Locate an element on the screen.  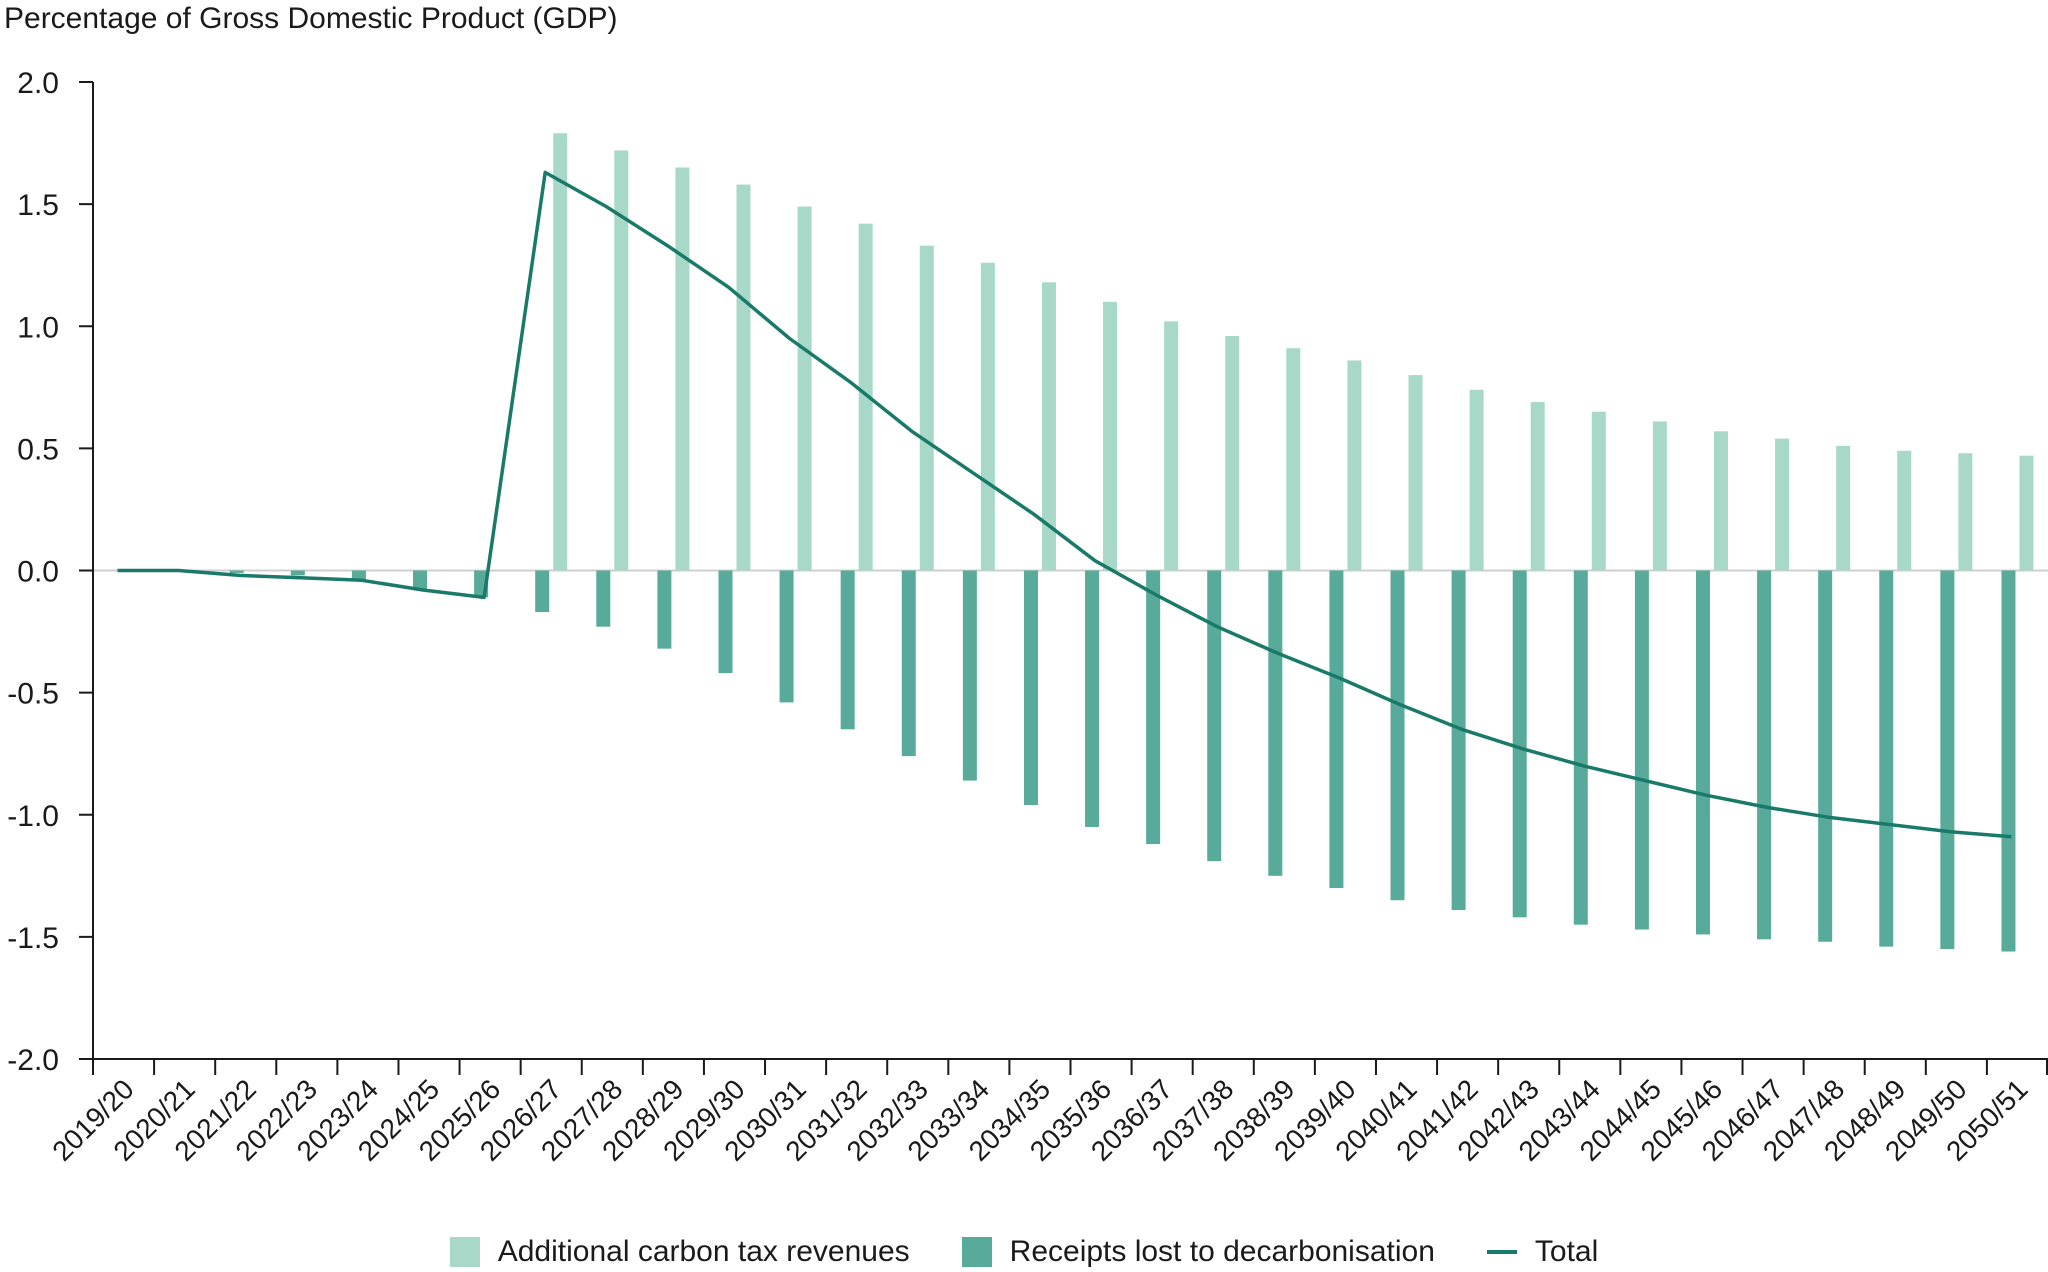
legend-label-receipts-lost: Receipts lost to decarbonisation is located at coordinates (1222, 1251).